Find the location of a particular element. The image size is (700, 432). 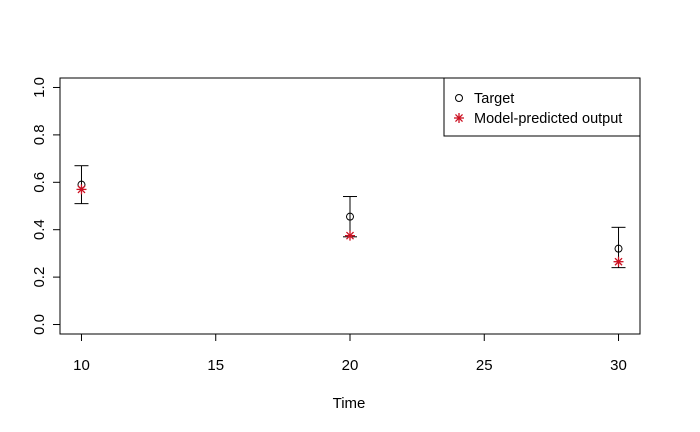

x-tick-label: 25 is located at coordinates (484, 365).